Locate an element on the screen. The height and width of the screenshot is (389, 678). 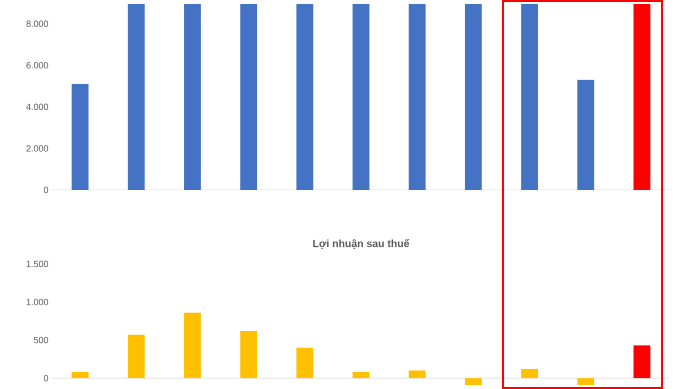
chart-title: Lợi nhuận sau thuế is located at coordinates (361, 244).